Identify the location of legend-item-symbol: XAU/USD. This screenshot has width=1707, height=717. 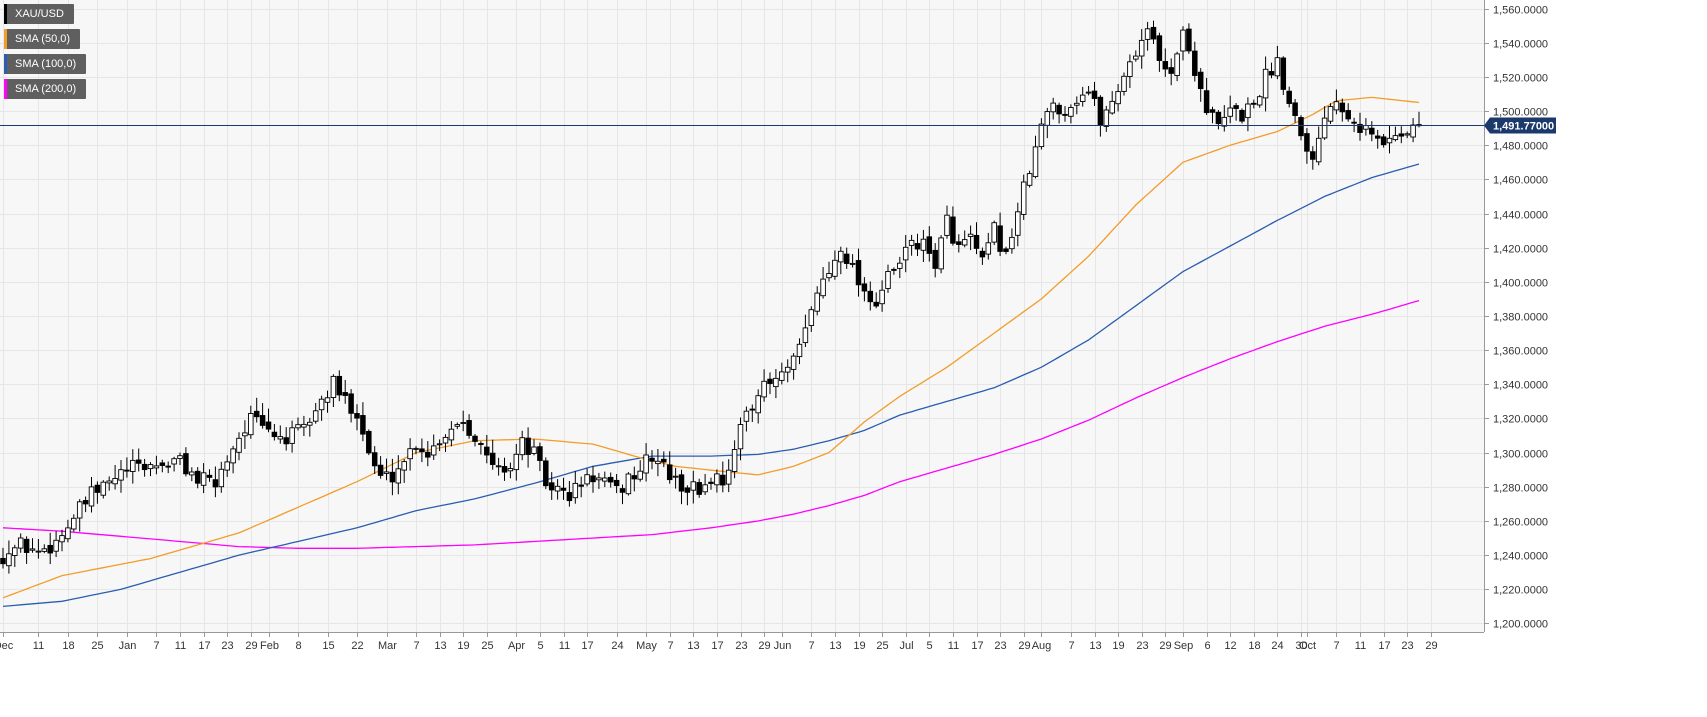
(39, 14).